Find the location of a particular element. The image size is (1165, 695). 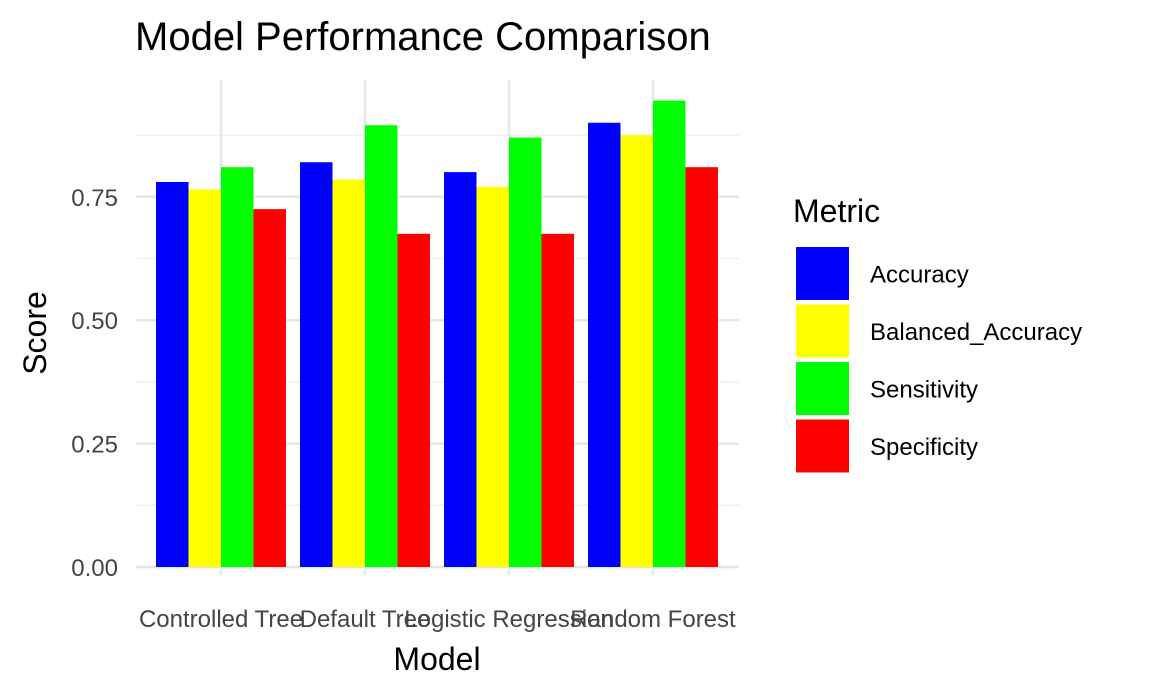

legend-label: Sensitivity is located at coordinates (924, 390).